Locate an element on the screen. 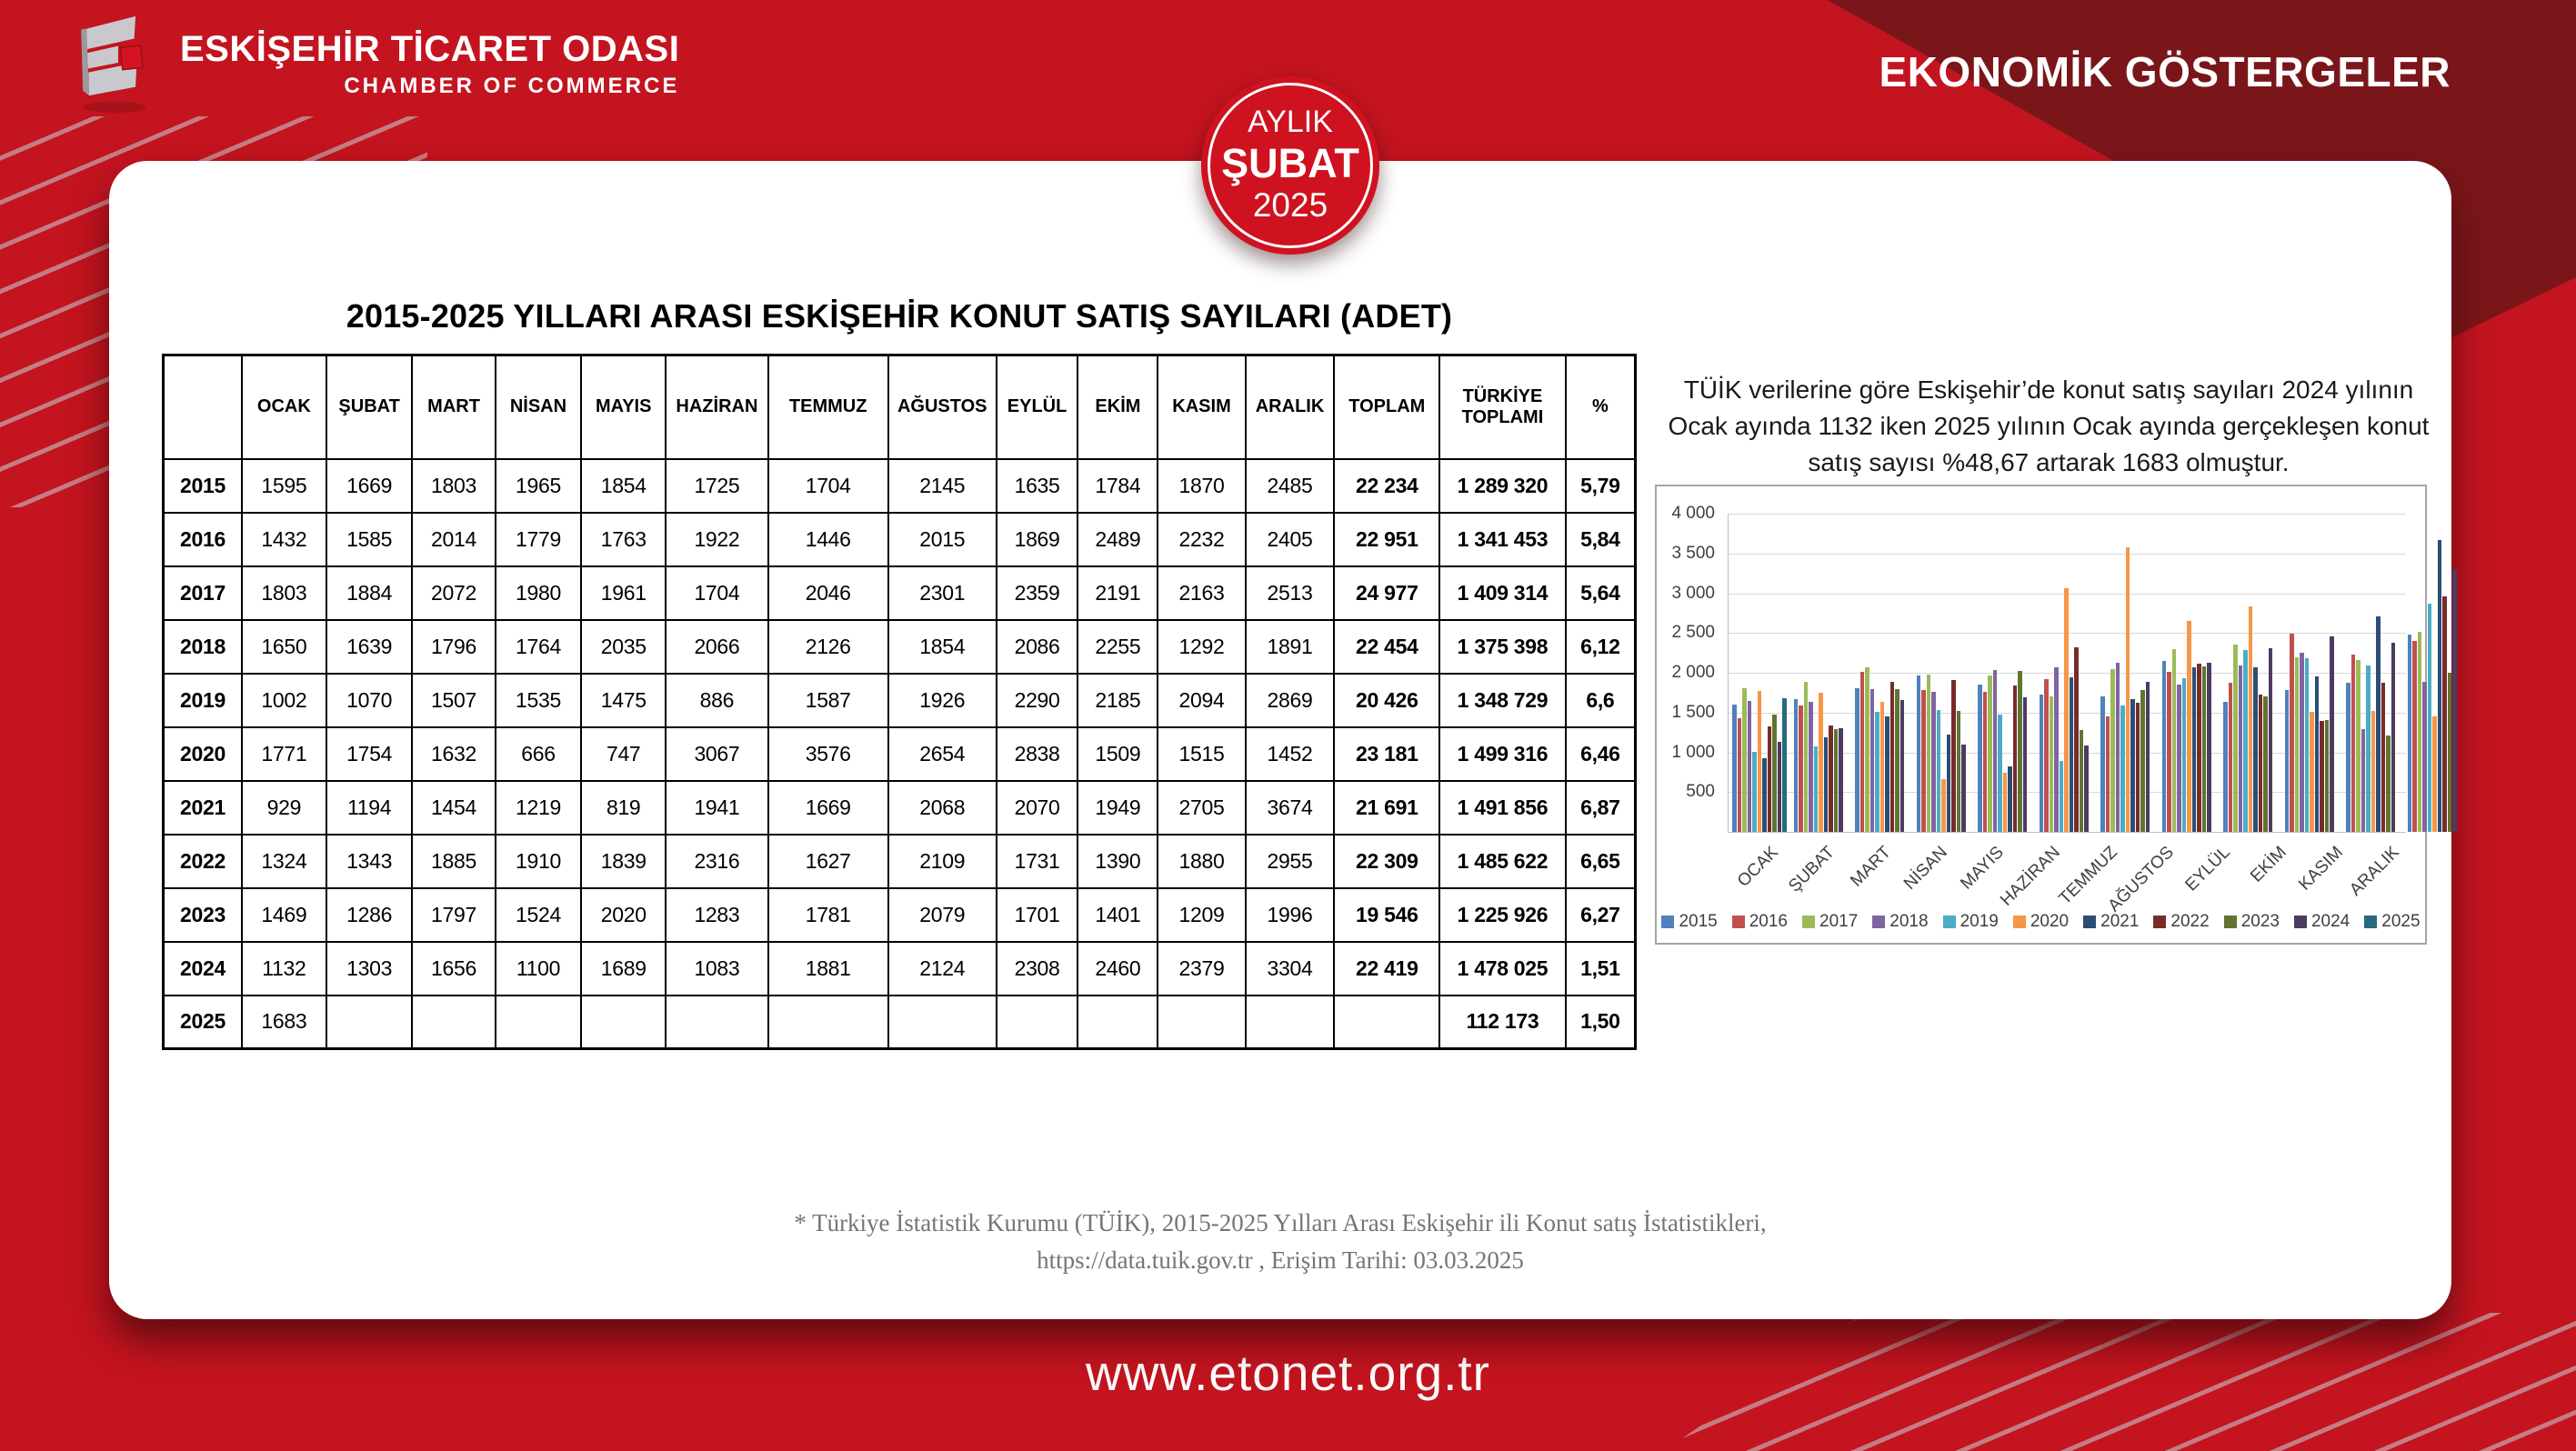 The height and width of the screenshot is (1451, 2576). table-cell: 1764 is located at coordinates (538, 646).